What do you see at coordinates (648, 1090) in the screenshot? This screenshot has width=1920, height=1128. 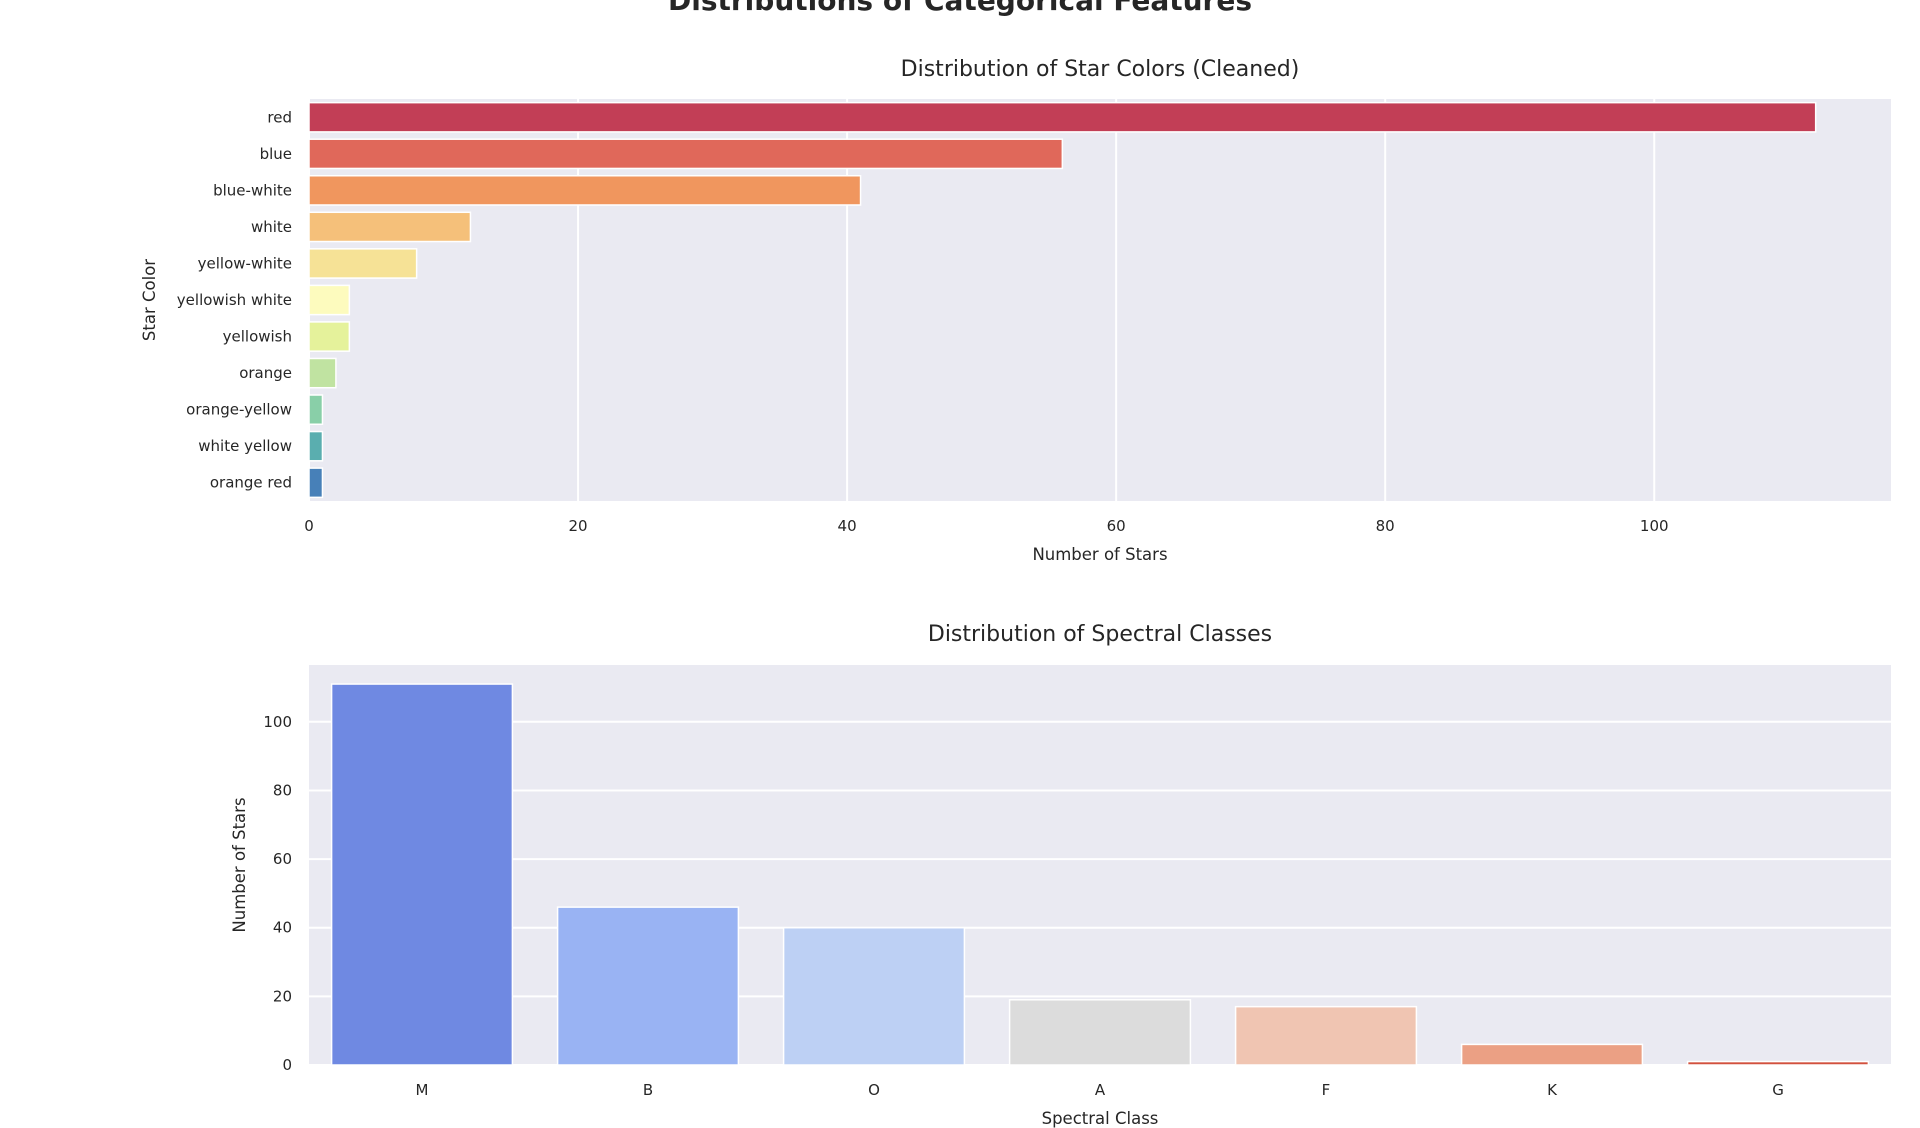 I see `chart2-x-tick-label: B` at bounding box center [648, 1090].